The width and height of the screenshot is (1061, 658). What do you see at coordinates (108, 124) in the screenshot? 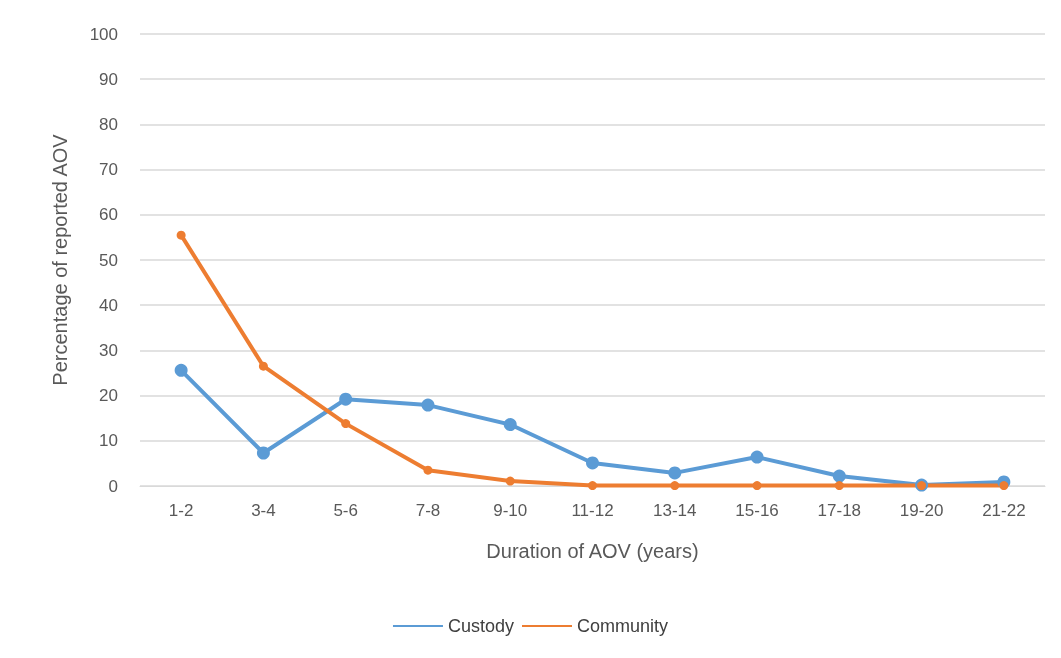
I see `y-tick-label: 80` at bounding box center [108, 124].